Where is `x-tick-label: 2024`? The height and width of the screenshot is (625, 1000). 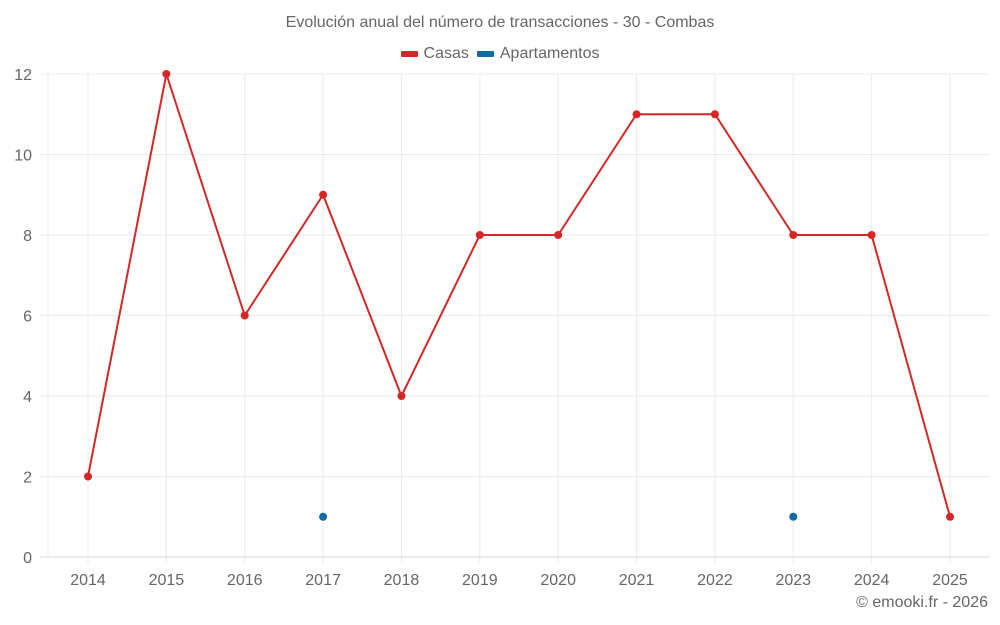 x-tick-label: 2024 is located at coordinates (872, 580).